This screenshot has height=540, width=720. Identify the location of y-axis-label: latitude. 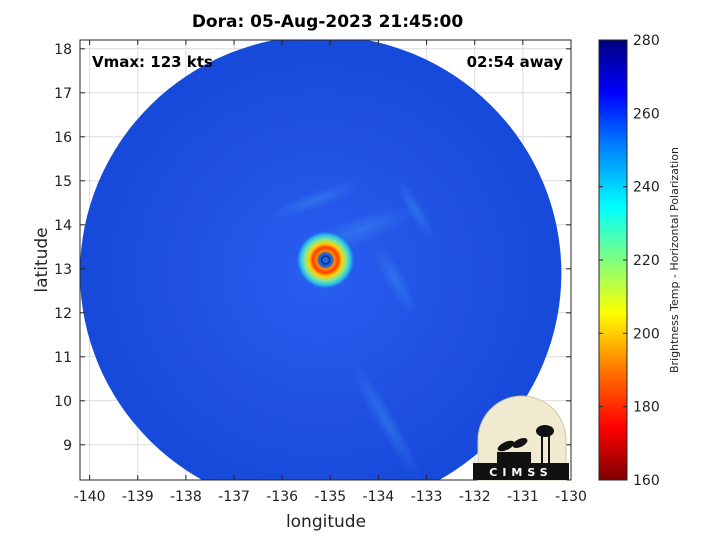
(42, 259).